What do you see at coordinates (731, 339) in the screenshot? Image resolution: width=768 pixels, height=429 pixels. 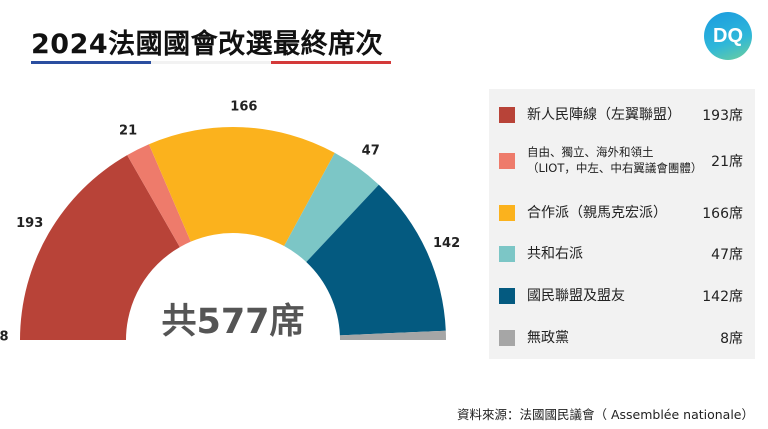 I see `legend-value: 8席` at bounding box center [731, 339].